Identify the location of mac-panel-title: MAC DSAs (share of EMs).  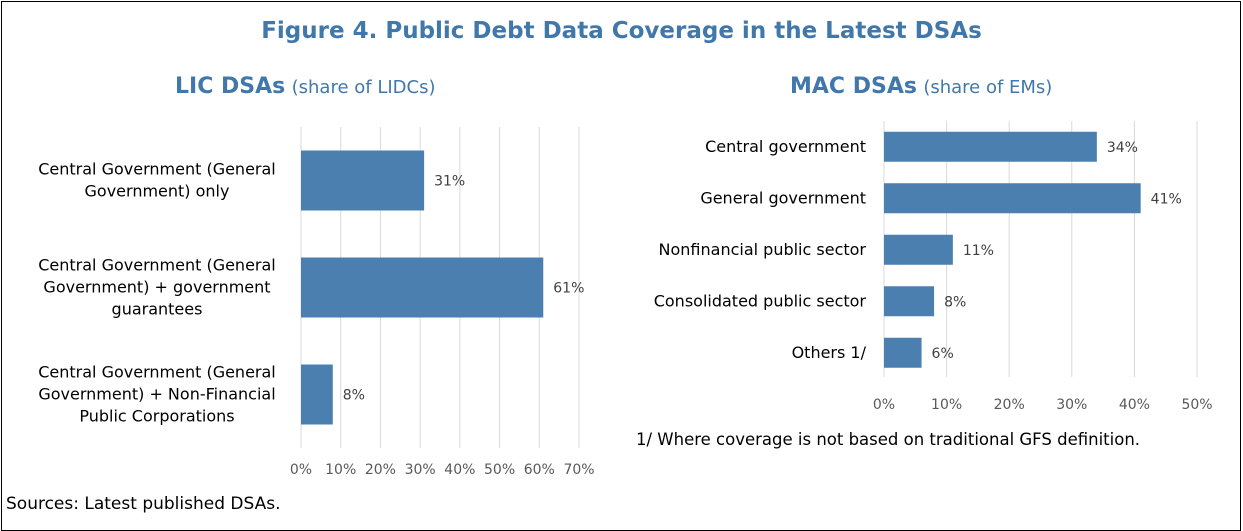
(921, 86).